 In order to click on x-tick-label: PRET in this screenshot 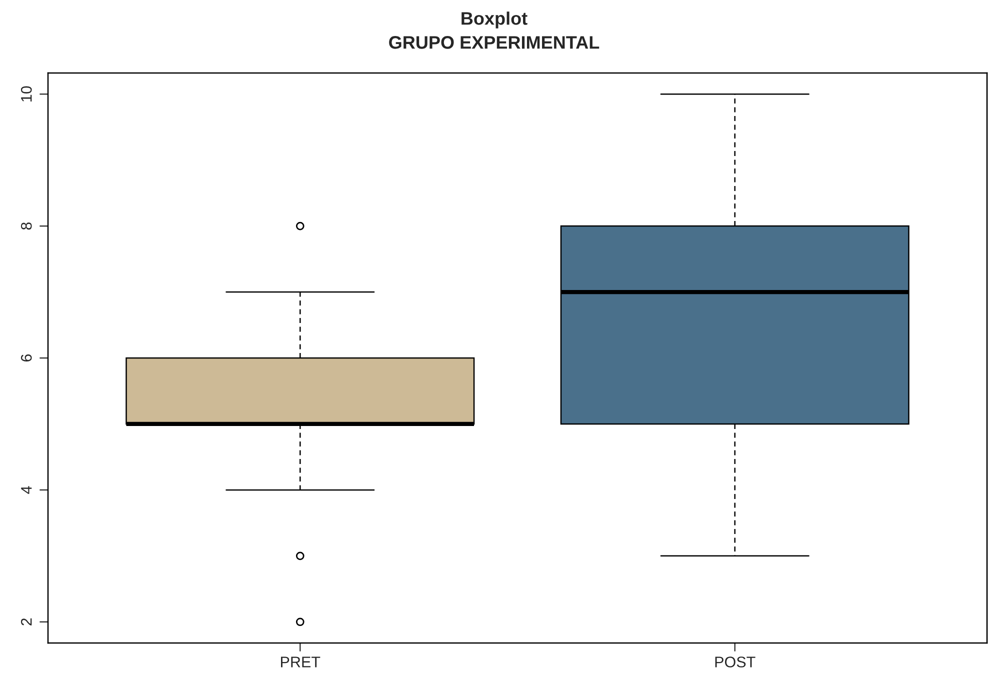, I will do `click(300, 662)`.